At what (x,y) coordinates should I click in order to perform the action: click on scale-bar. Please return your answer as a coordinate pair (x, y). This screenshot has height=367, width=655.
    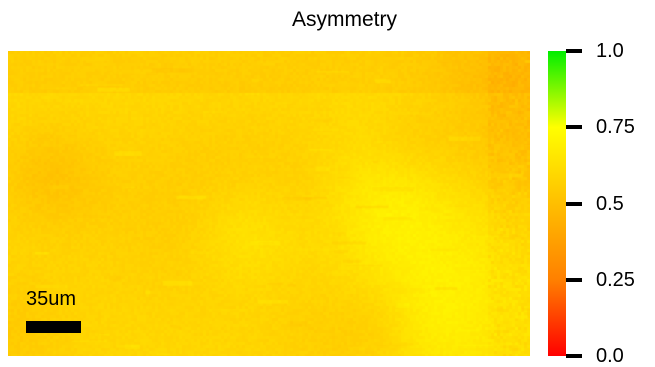
    Looking at the image, I should click on (53, 327).